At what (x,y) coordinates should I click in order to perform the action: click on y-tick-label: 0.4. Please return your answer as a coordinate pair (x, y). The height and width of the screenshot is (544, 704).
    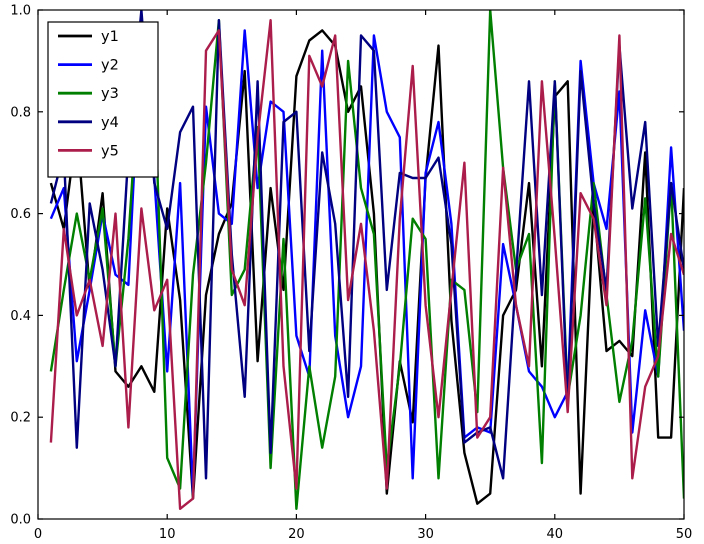
    Looking at the image, I should click on (20, 316).